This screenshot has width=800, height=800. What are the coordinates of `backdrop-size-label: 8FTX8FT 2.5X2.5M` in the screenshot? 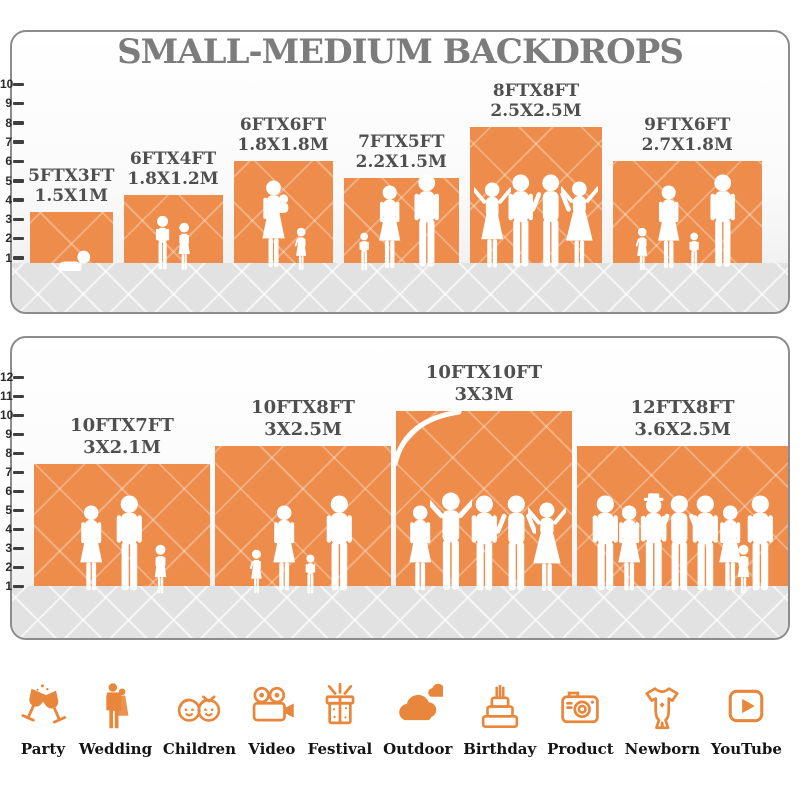 It's located at (536, 101).